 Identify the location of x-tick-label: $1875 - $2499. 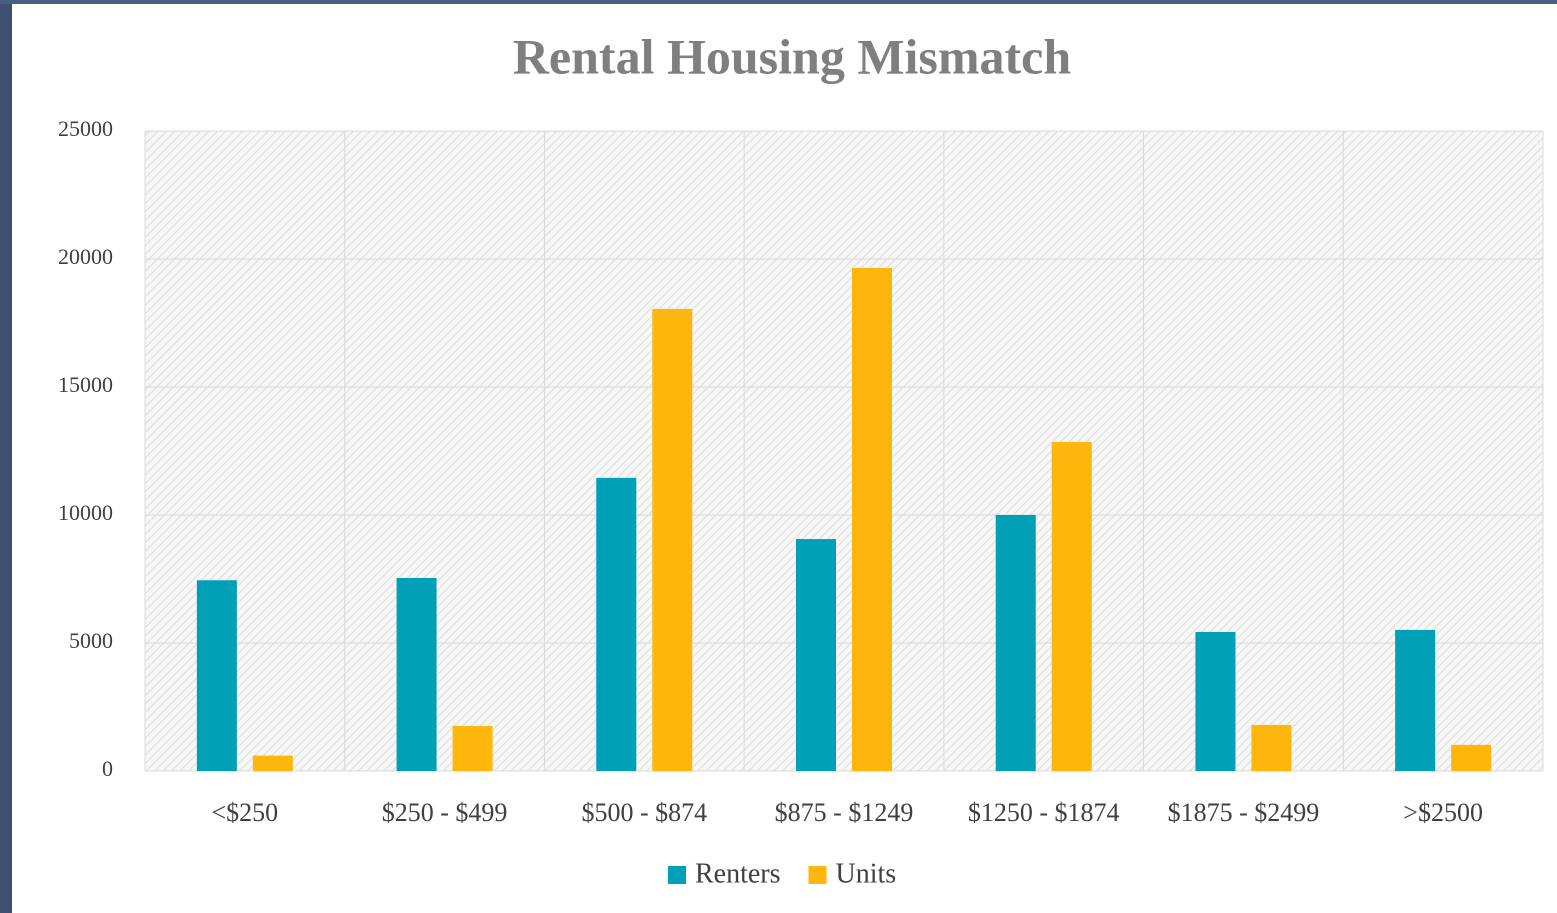
(1244, 812).